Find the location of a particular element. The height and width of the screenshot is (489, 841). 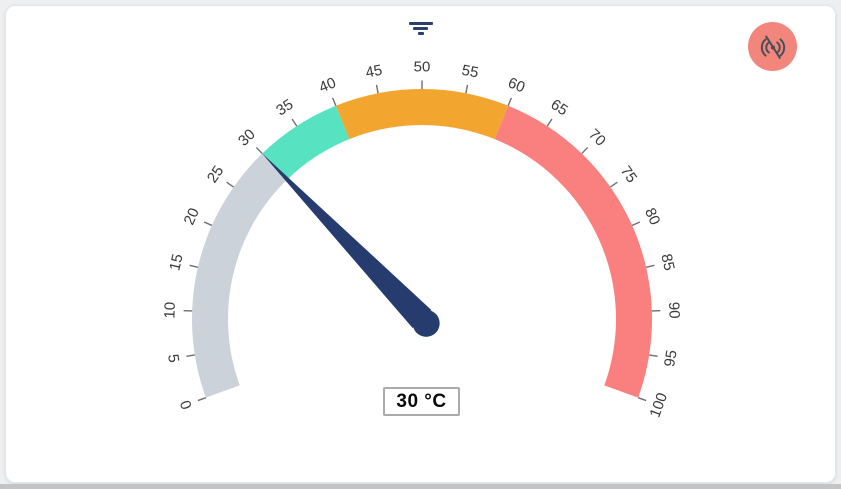

gauge-tick-label: 85 is located at coordinates (667, 262).